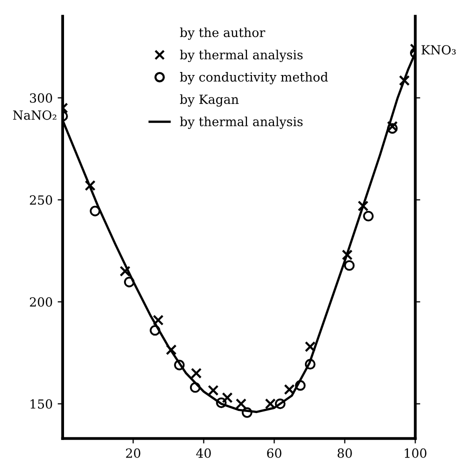  What do you see at coordinates (41, 404) in the screenshot?
I see `y-tick-label: 150` at bounding box center [41, 404].